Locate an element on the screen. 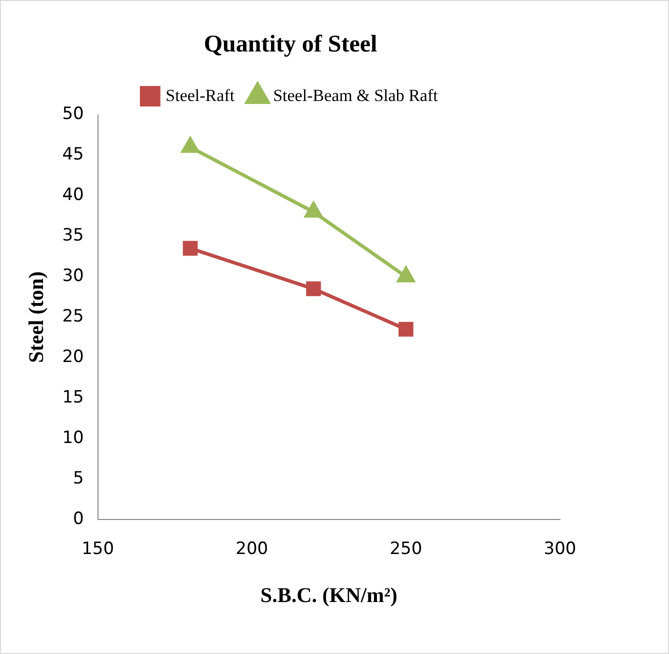  x-tick-label: 150 is located at coordinates (98, 549).